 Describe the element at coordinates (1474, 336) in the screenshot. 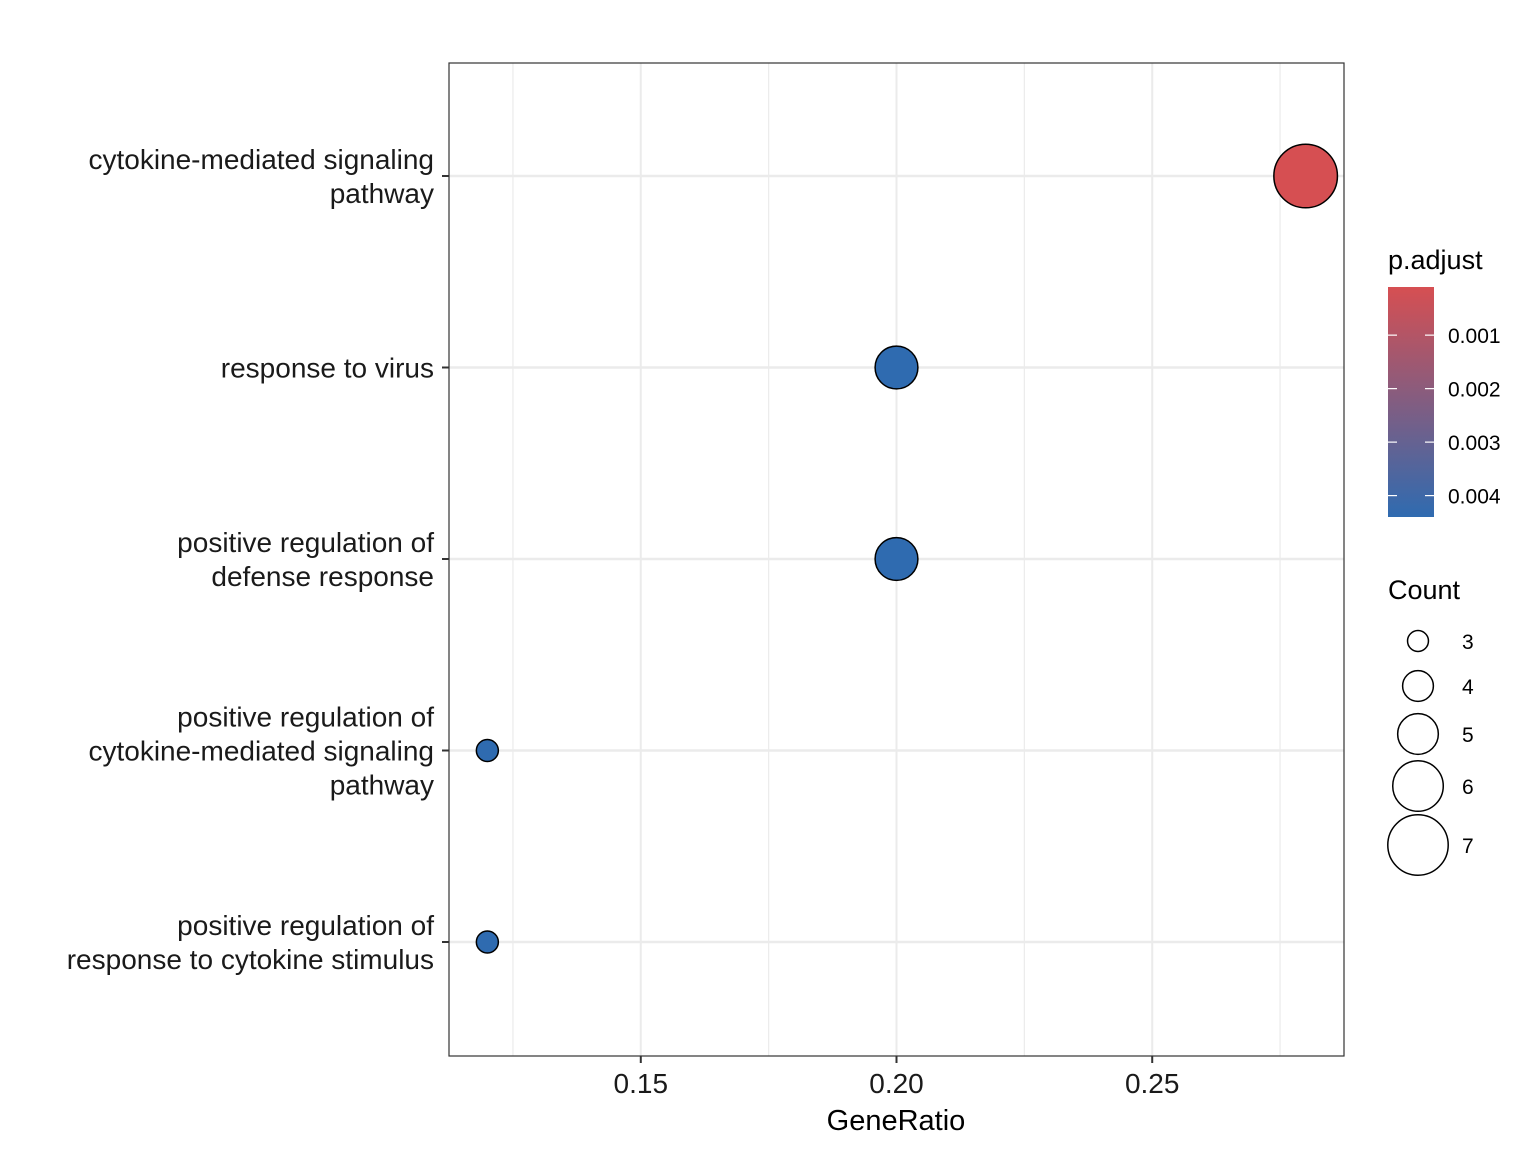

I see `color-legend-label: 0.001` at that location.